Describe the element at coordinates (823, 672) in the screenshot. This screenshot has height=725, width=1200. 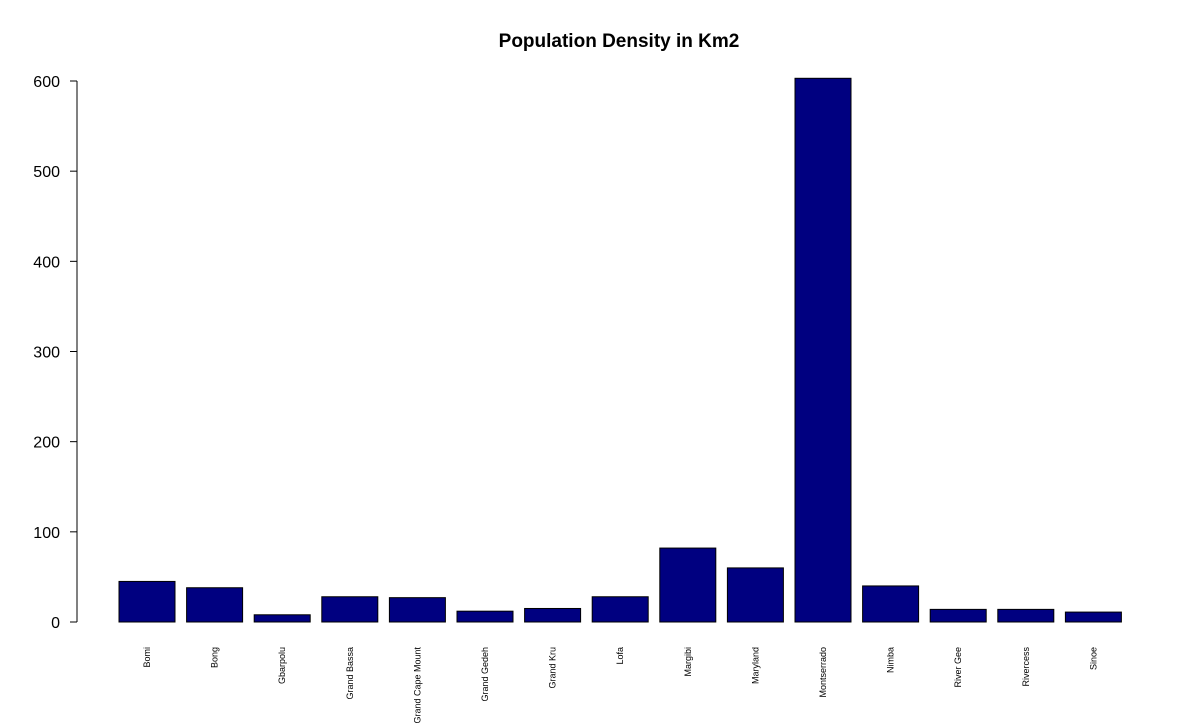
I see `x-tick-label: Montserrado` at that location.